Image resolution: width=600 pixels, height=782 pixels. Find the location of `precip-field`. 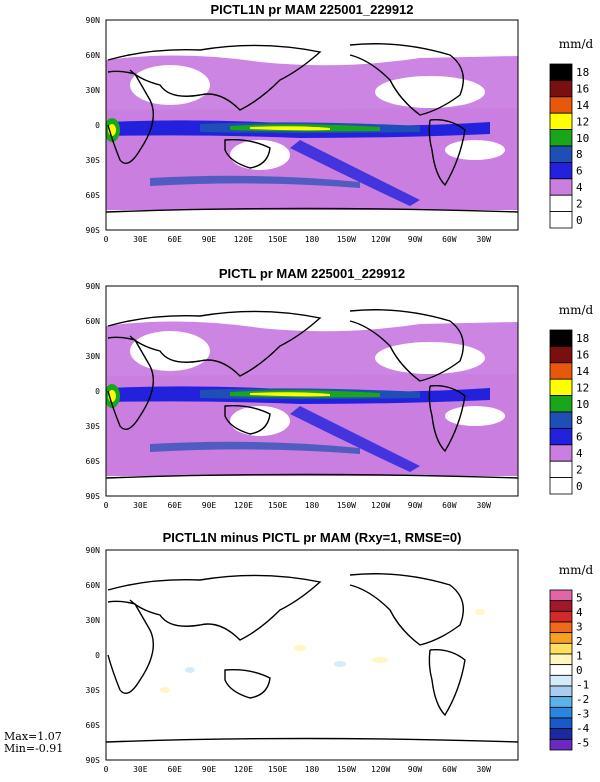

precip-field is located at coordinates (312, 132).